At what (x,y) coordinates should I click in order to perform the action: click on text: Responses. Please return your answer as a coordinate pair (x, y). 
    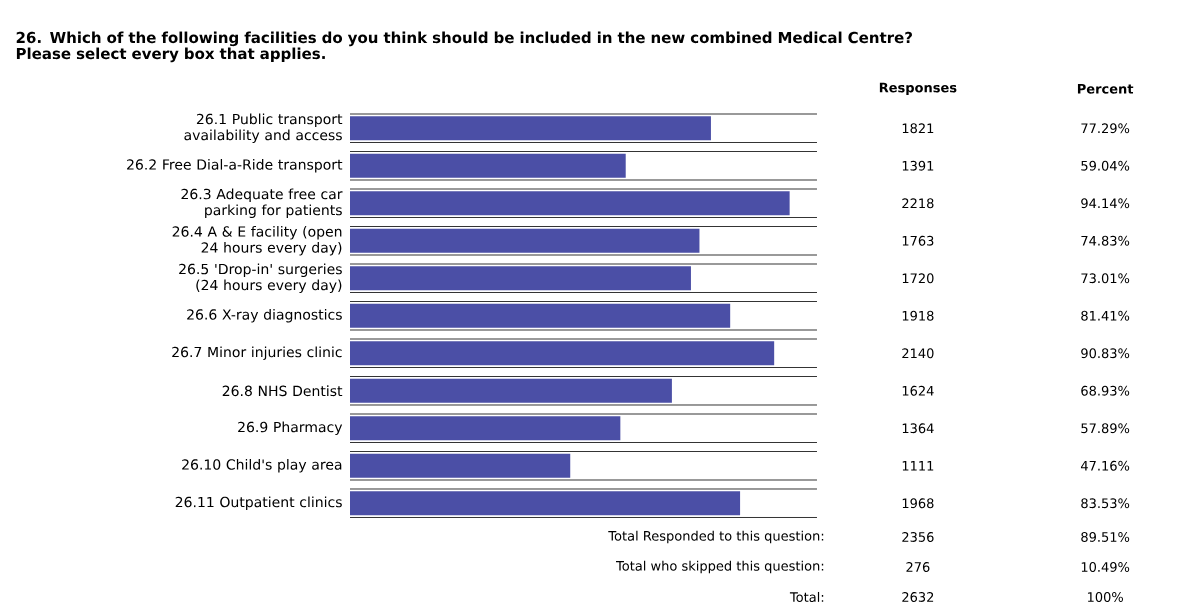
    Looking at the image, I should click on (918, 88).